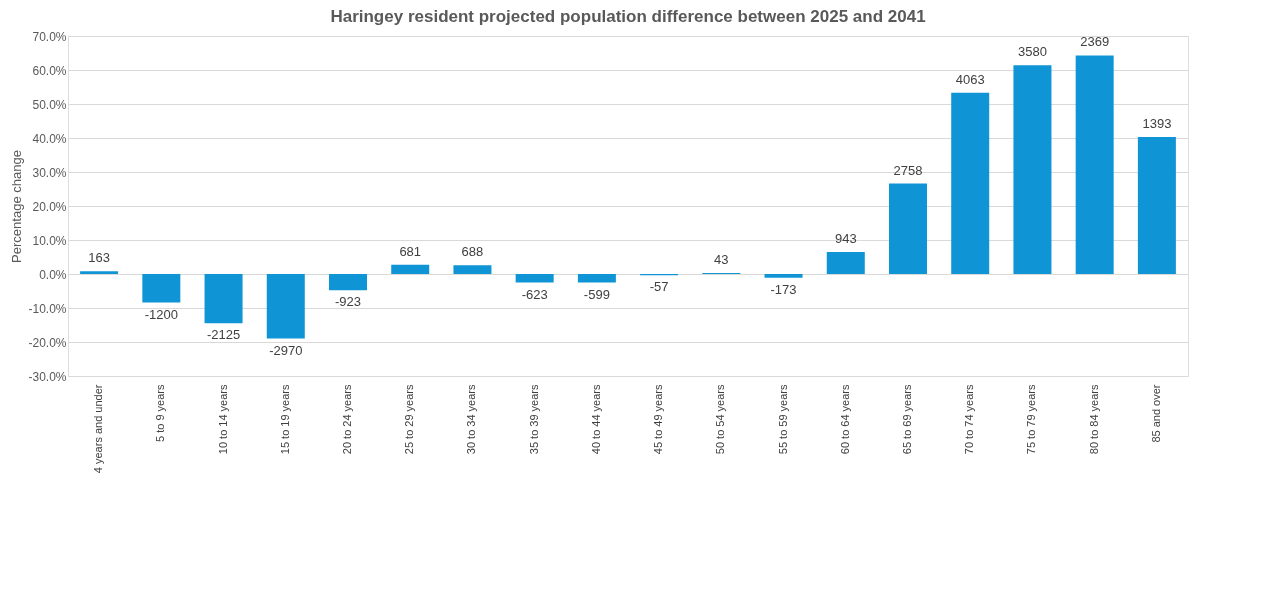 The image size is (1273, 603). Describe the element at coordinates (49, 138) in the screenshot. I see `y-tick-label: 40.0%` at that location.